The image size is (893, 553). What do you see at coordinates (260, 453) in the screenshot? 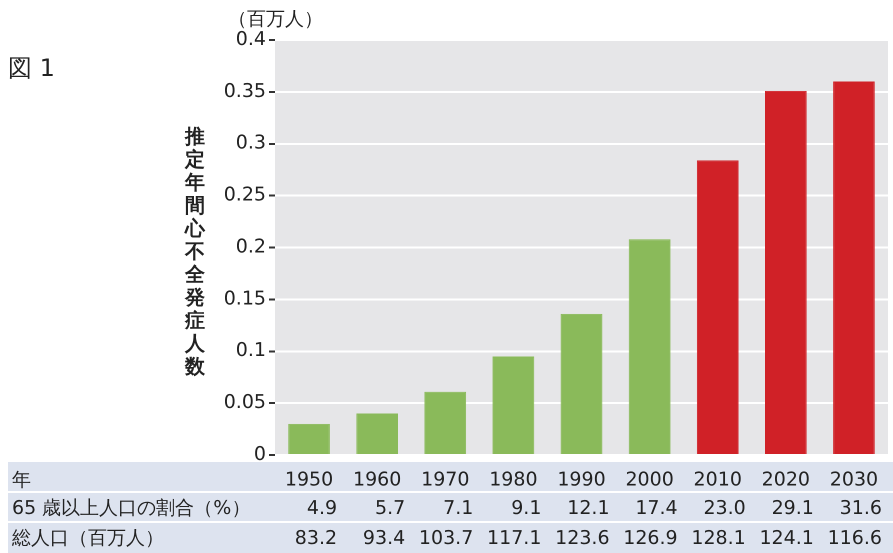
I see `y-tick-label: 0` at bounding box center [260, 453].